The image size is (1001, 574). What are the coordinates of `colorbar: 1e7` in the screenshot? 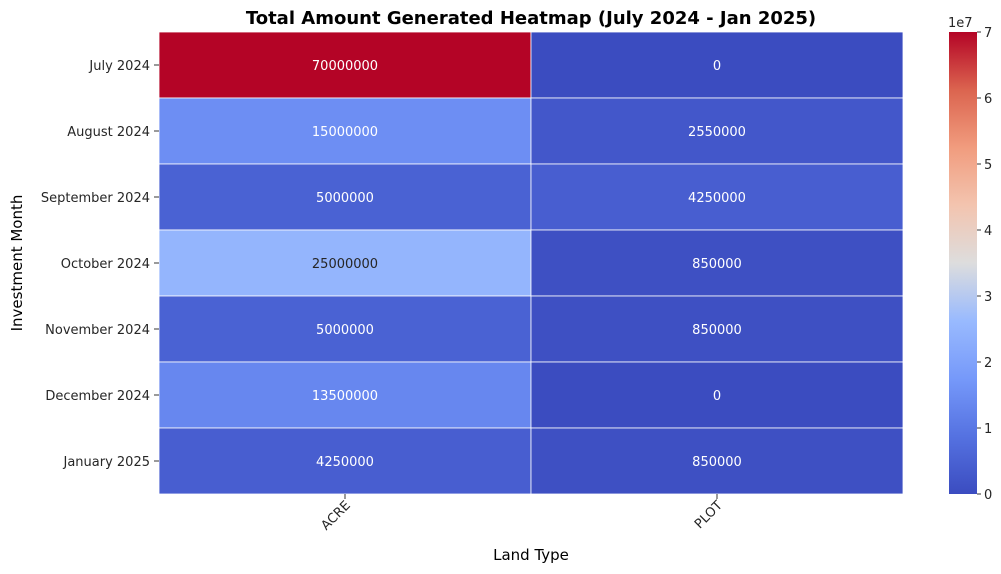 It's located at (962, 255).